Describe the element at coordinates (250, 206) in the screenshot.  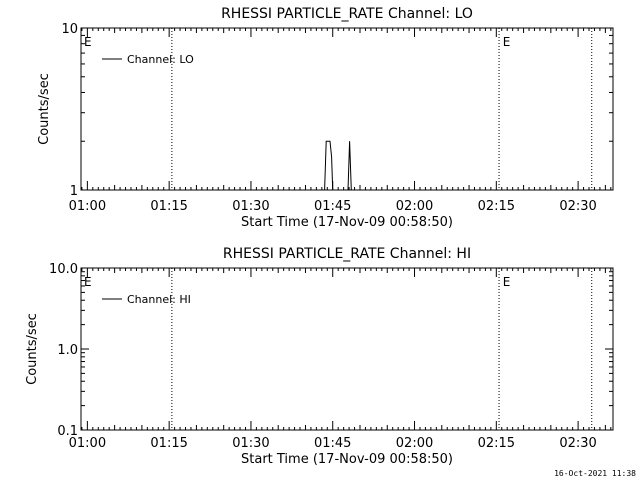
I see `x-tick-label-0-2: 01:30` at that location.